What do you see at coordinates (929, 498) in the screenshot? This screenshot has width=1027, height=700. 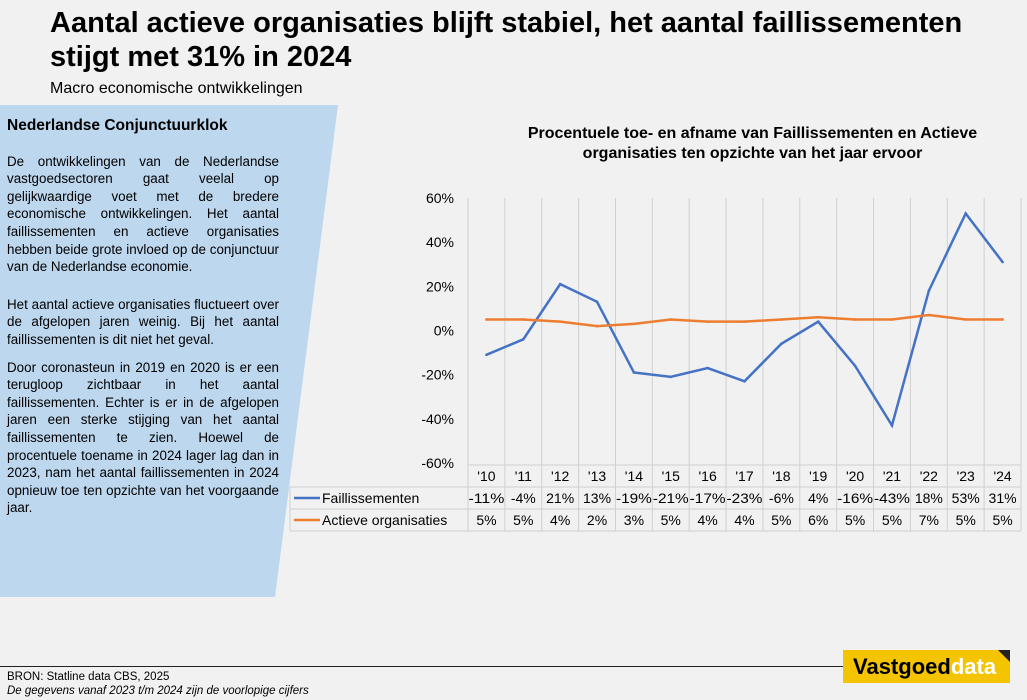 I see `data-table-value: 18%` at bounding box center [929, 498].